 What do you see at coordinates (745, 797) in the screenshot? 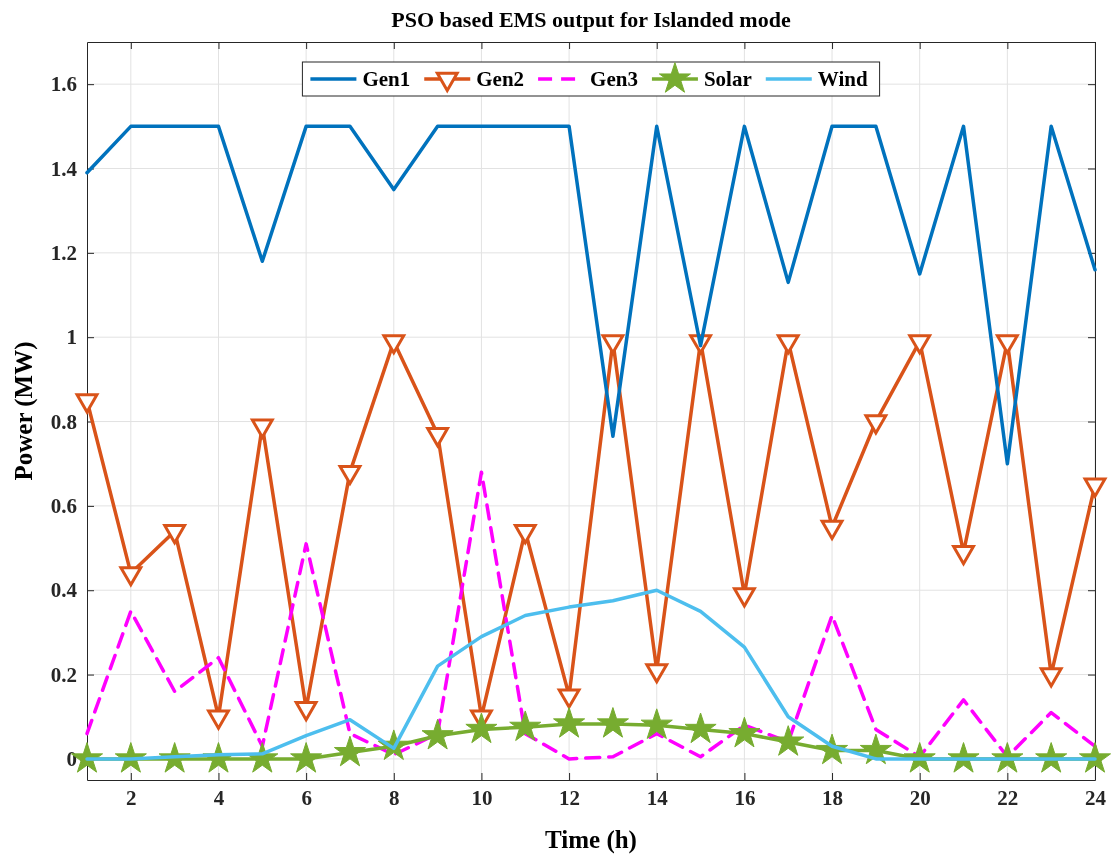
I see `x-tick-label: 16` at bounding box center [745, 797].